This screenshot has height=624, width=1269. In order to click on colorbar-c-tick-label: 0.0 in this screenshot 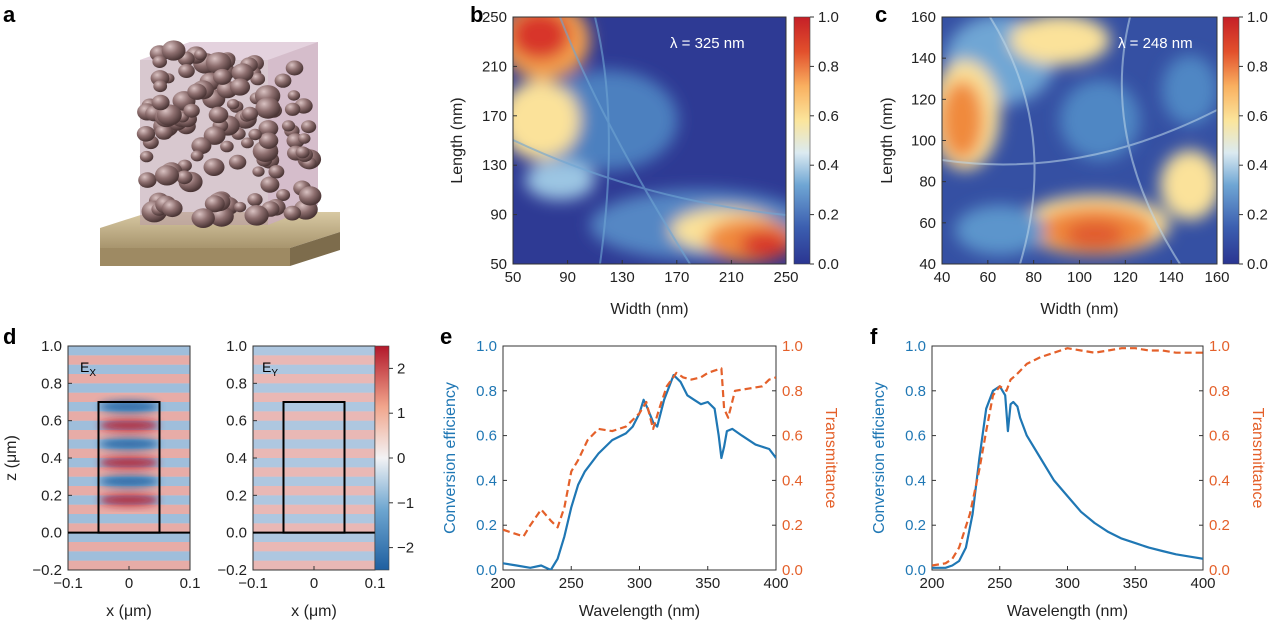, I will do `click(1257, 264)`.